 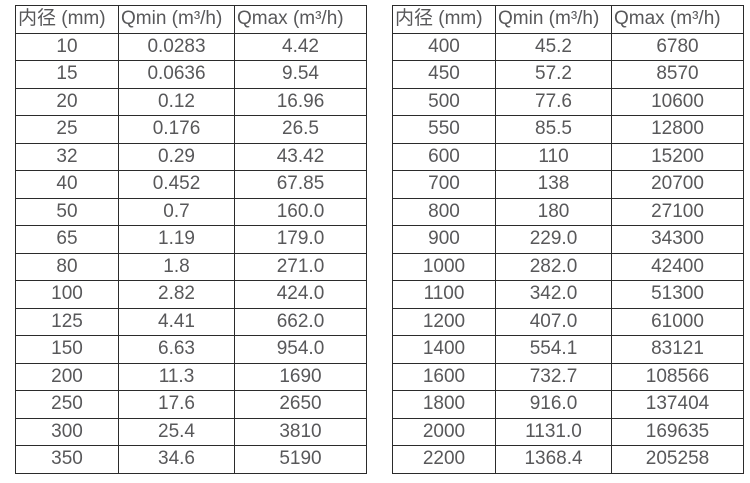 I want to click on diameter-cell: 15, so click(x=67, y=74).